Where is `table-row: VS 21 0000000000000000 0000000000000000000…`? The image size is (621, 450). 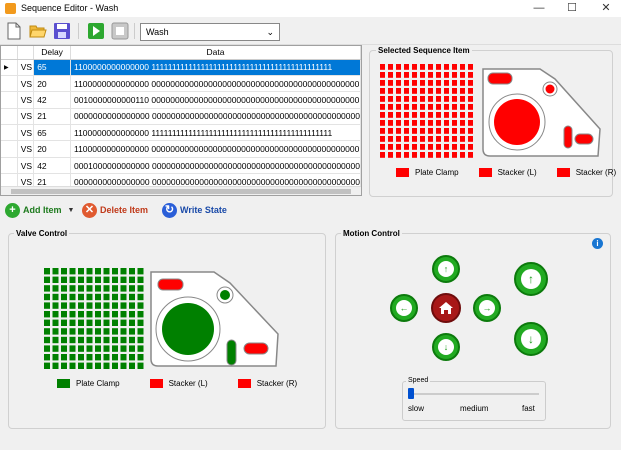 table-row: VS 21 0000000000000000 0000000000000000000… is located at coordinates (181, 117).